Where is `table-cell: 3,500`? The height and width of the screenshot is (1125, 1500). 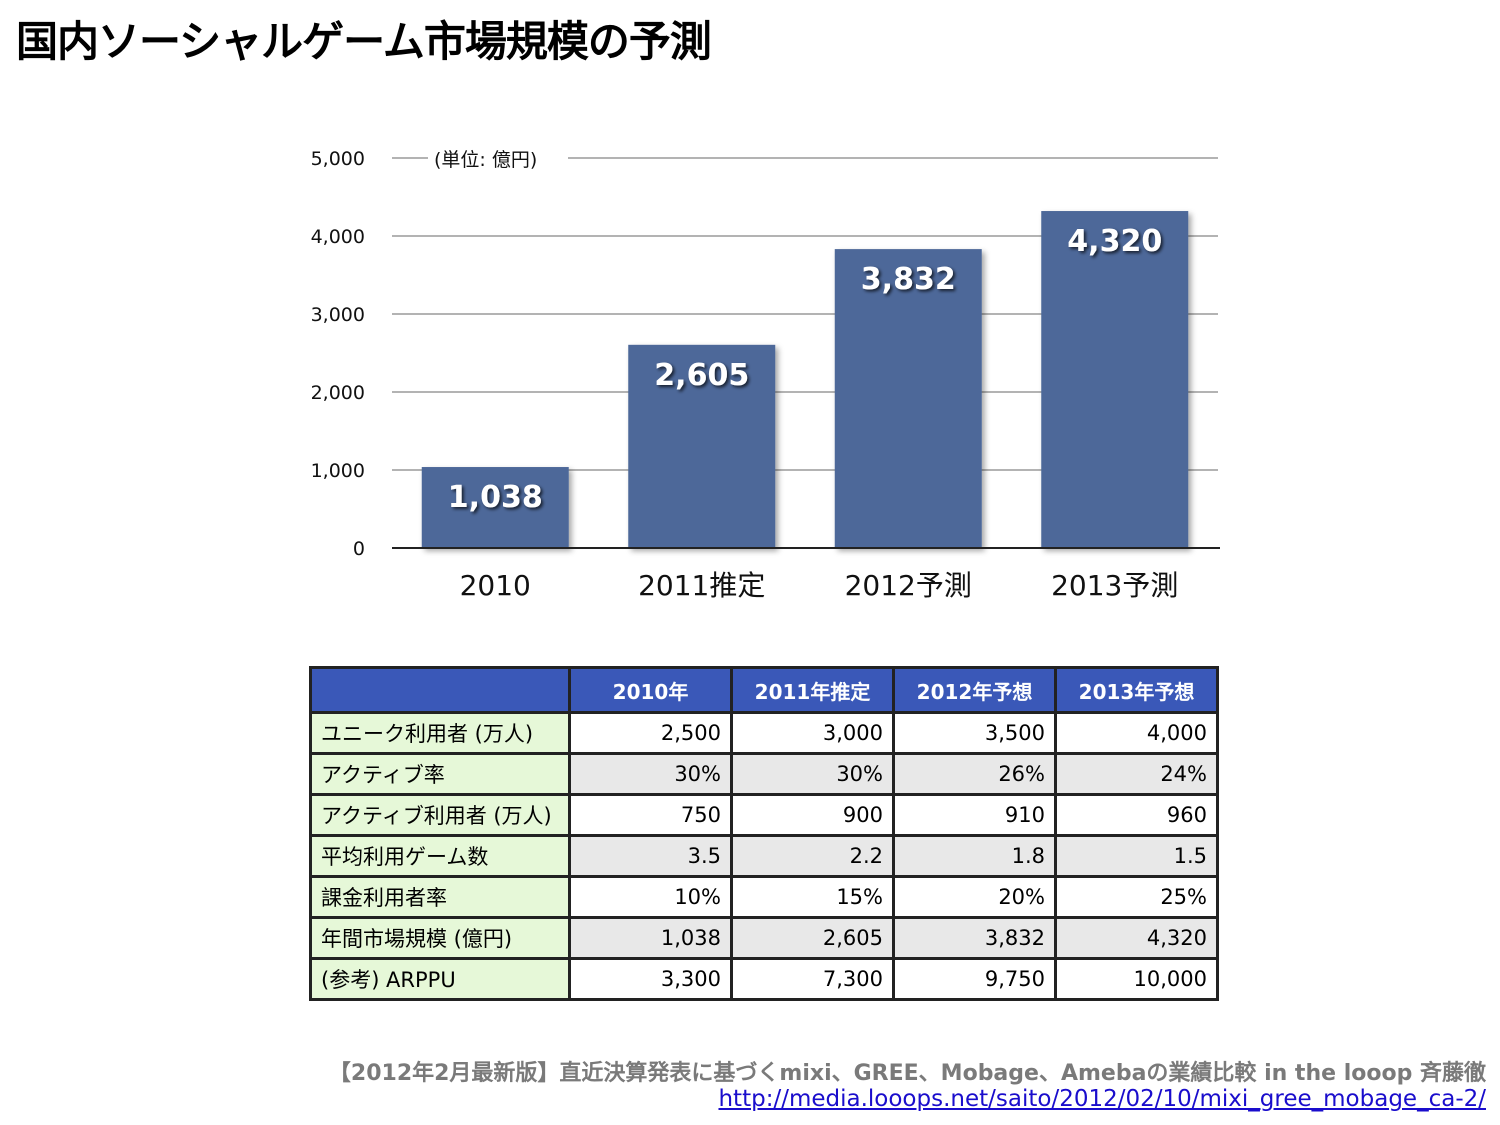 table-cell: 3,500 is located at coordinates (974, 733).